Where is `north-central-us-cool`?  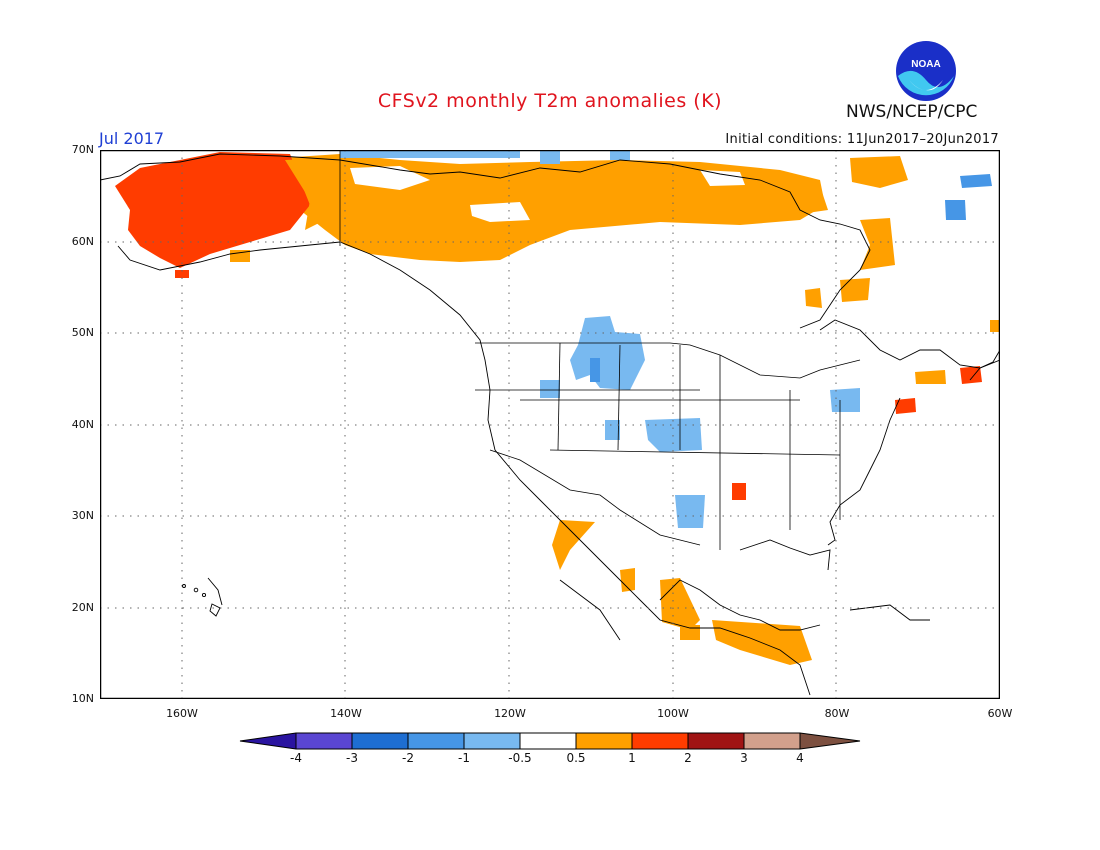 north-central-us-cool is located at coordinates (607, 353).